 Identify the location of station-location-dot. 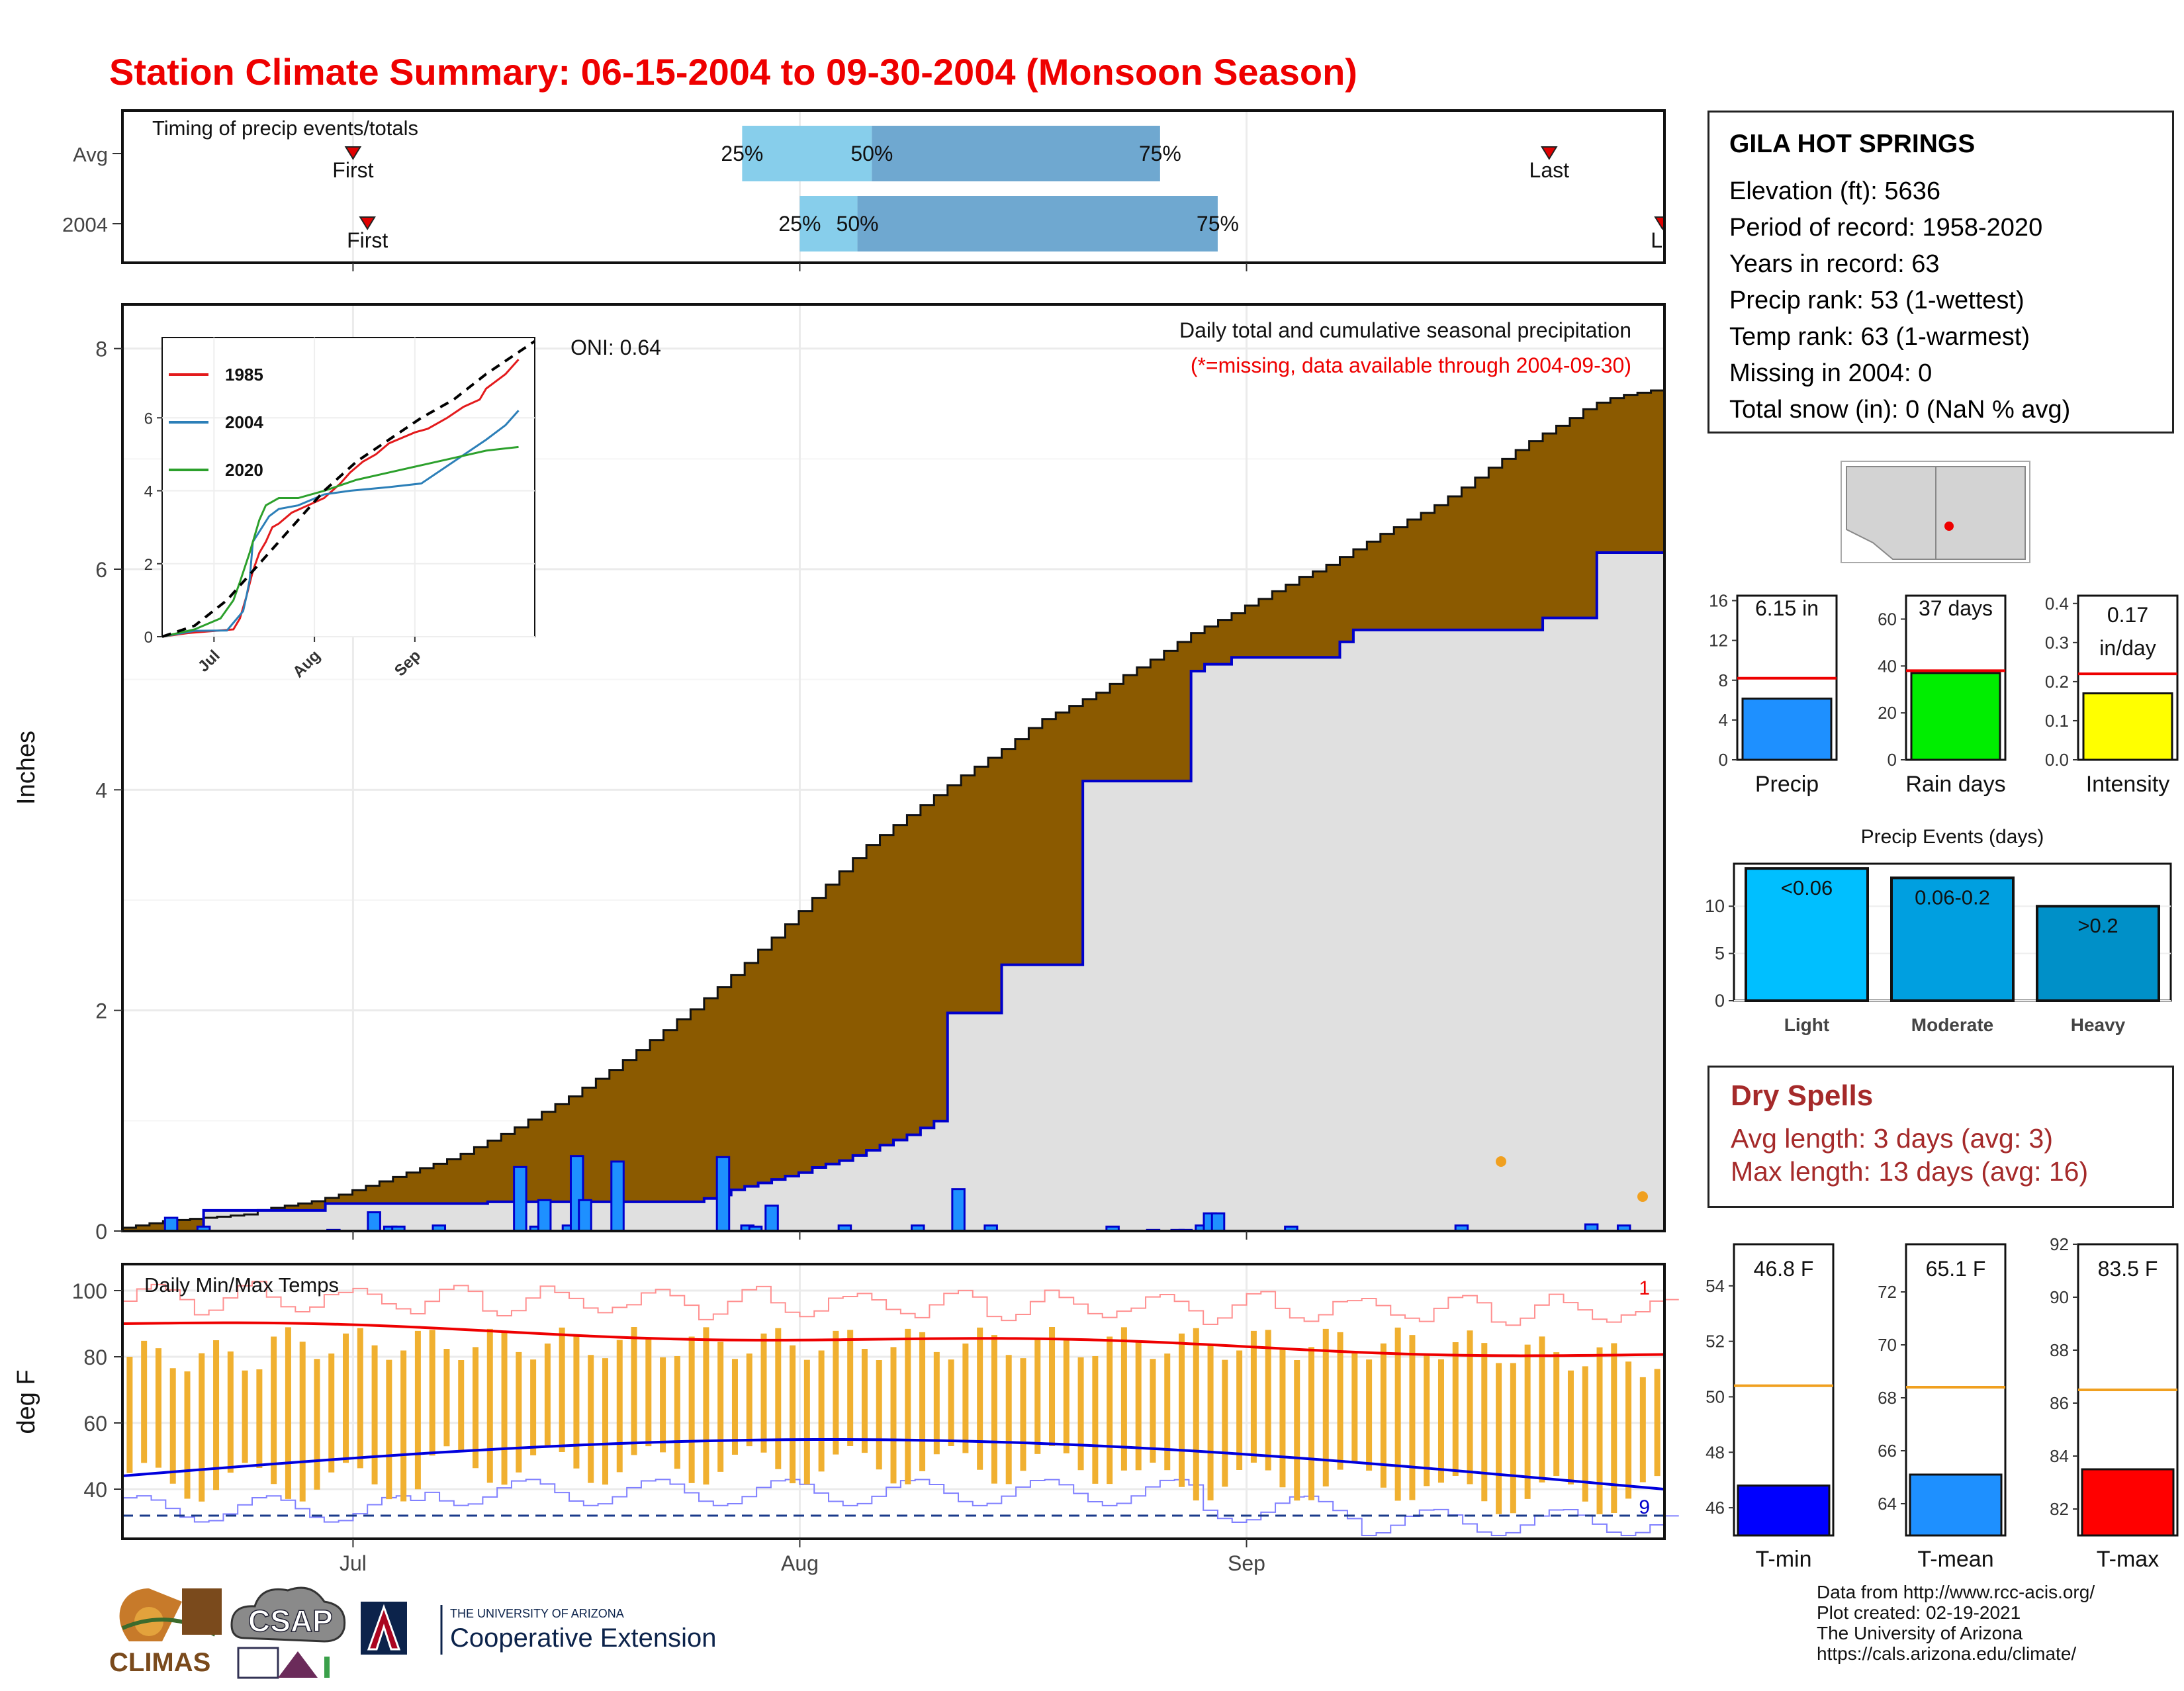
(1949, 526).